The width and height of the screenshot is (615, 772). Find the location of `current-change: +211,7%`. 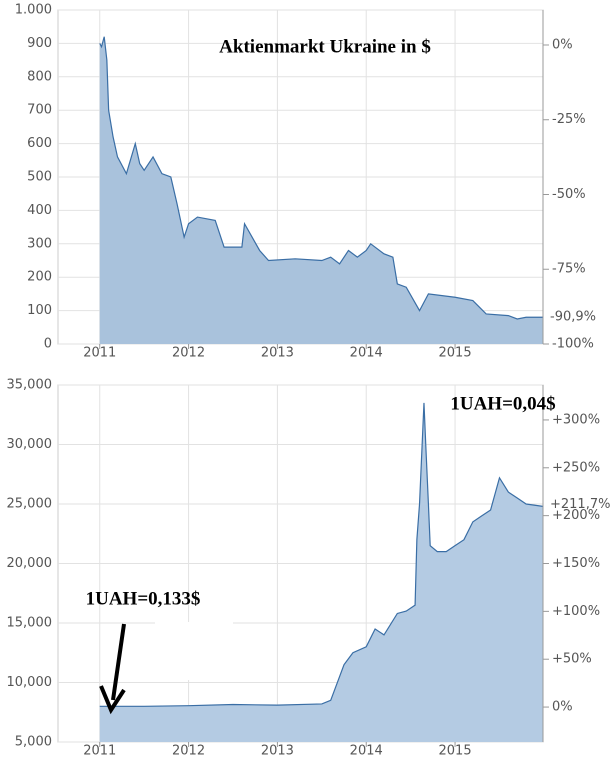

current-change: +211,7% is located at coordinates (580, 504).